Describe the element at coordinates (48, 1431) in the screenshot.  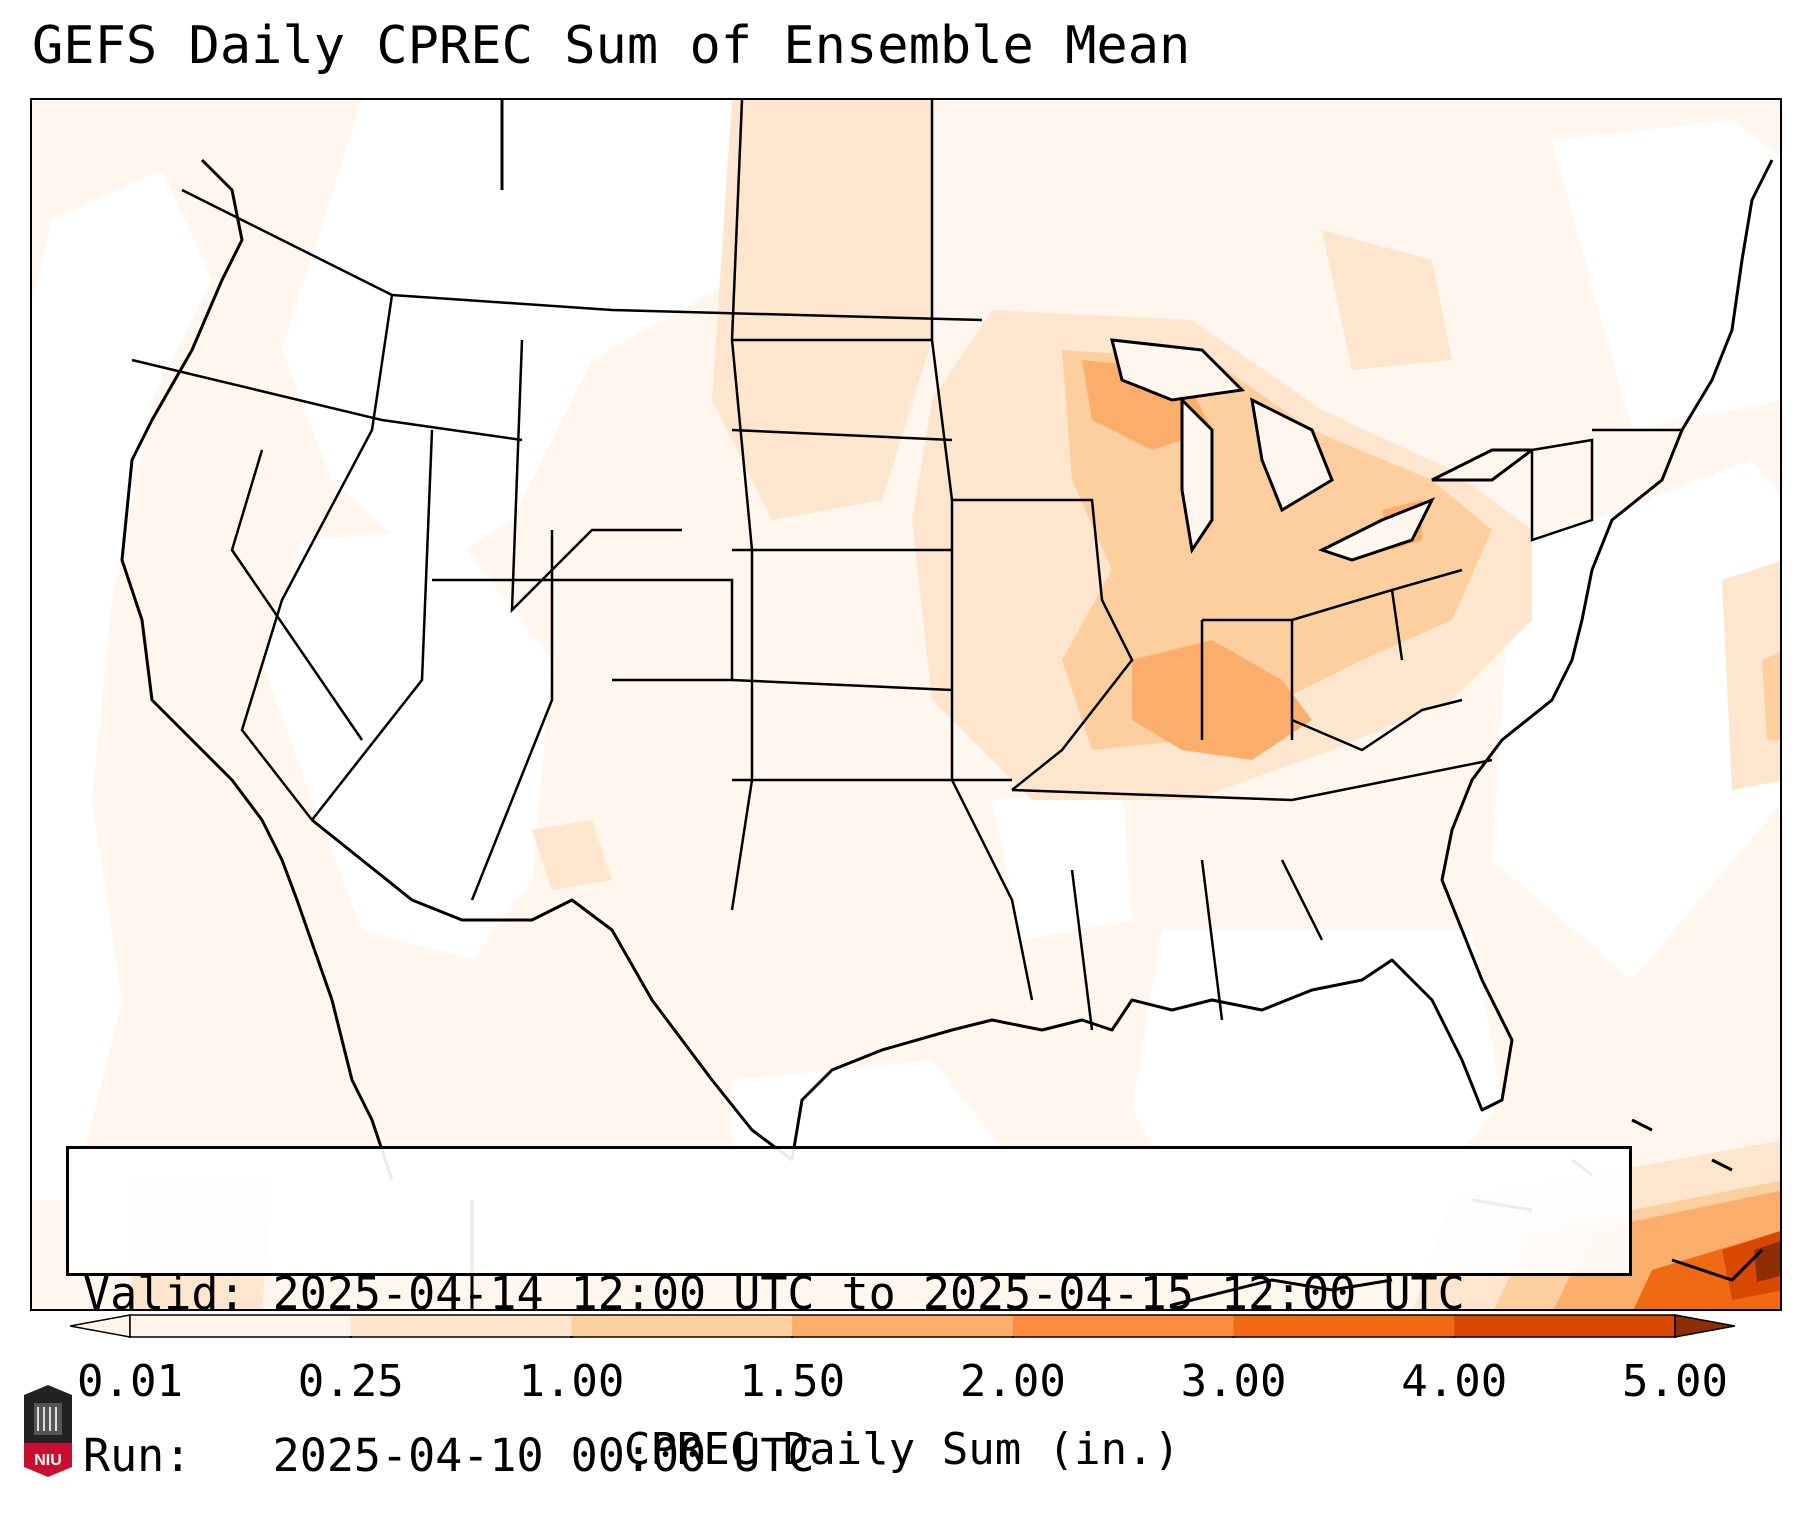
I see `niu-logo-icon: NIU` at that location.